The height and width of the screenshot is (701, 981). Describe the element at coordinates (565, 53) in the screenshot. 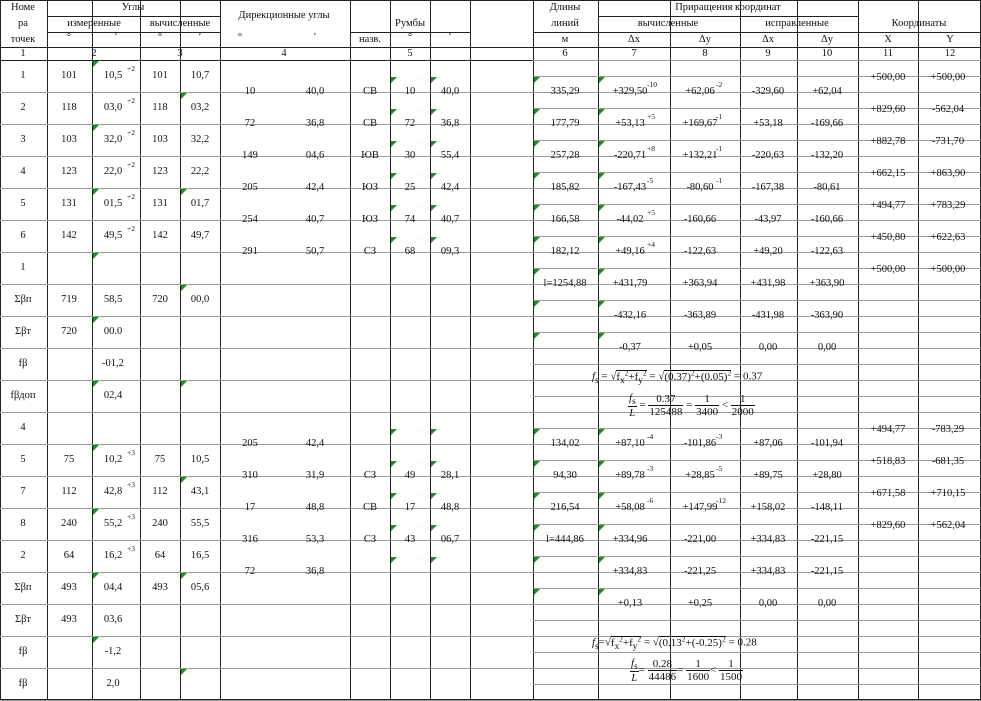

I see `header-colnum: 6` at that location.